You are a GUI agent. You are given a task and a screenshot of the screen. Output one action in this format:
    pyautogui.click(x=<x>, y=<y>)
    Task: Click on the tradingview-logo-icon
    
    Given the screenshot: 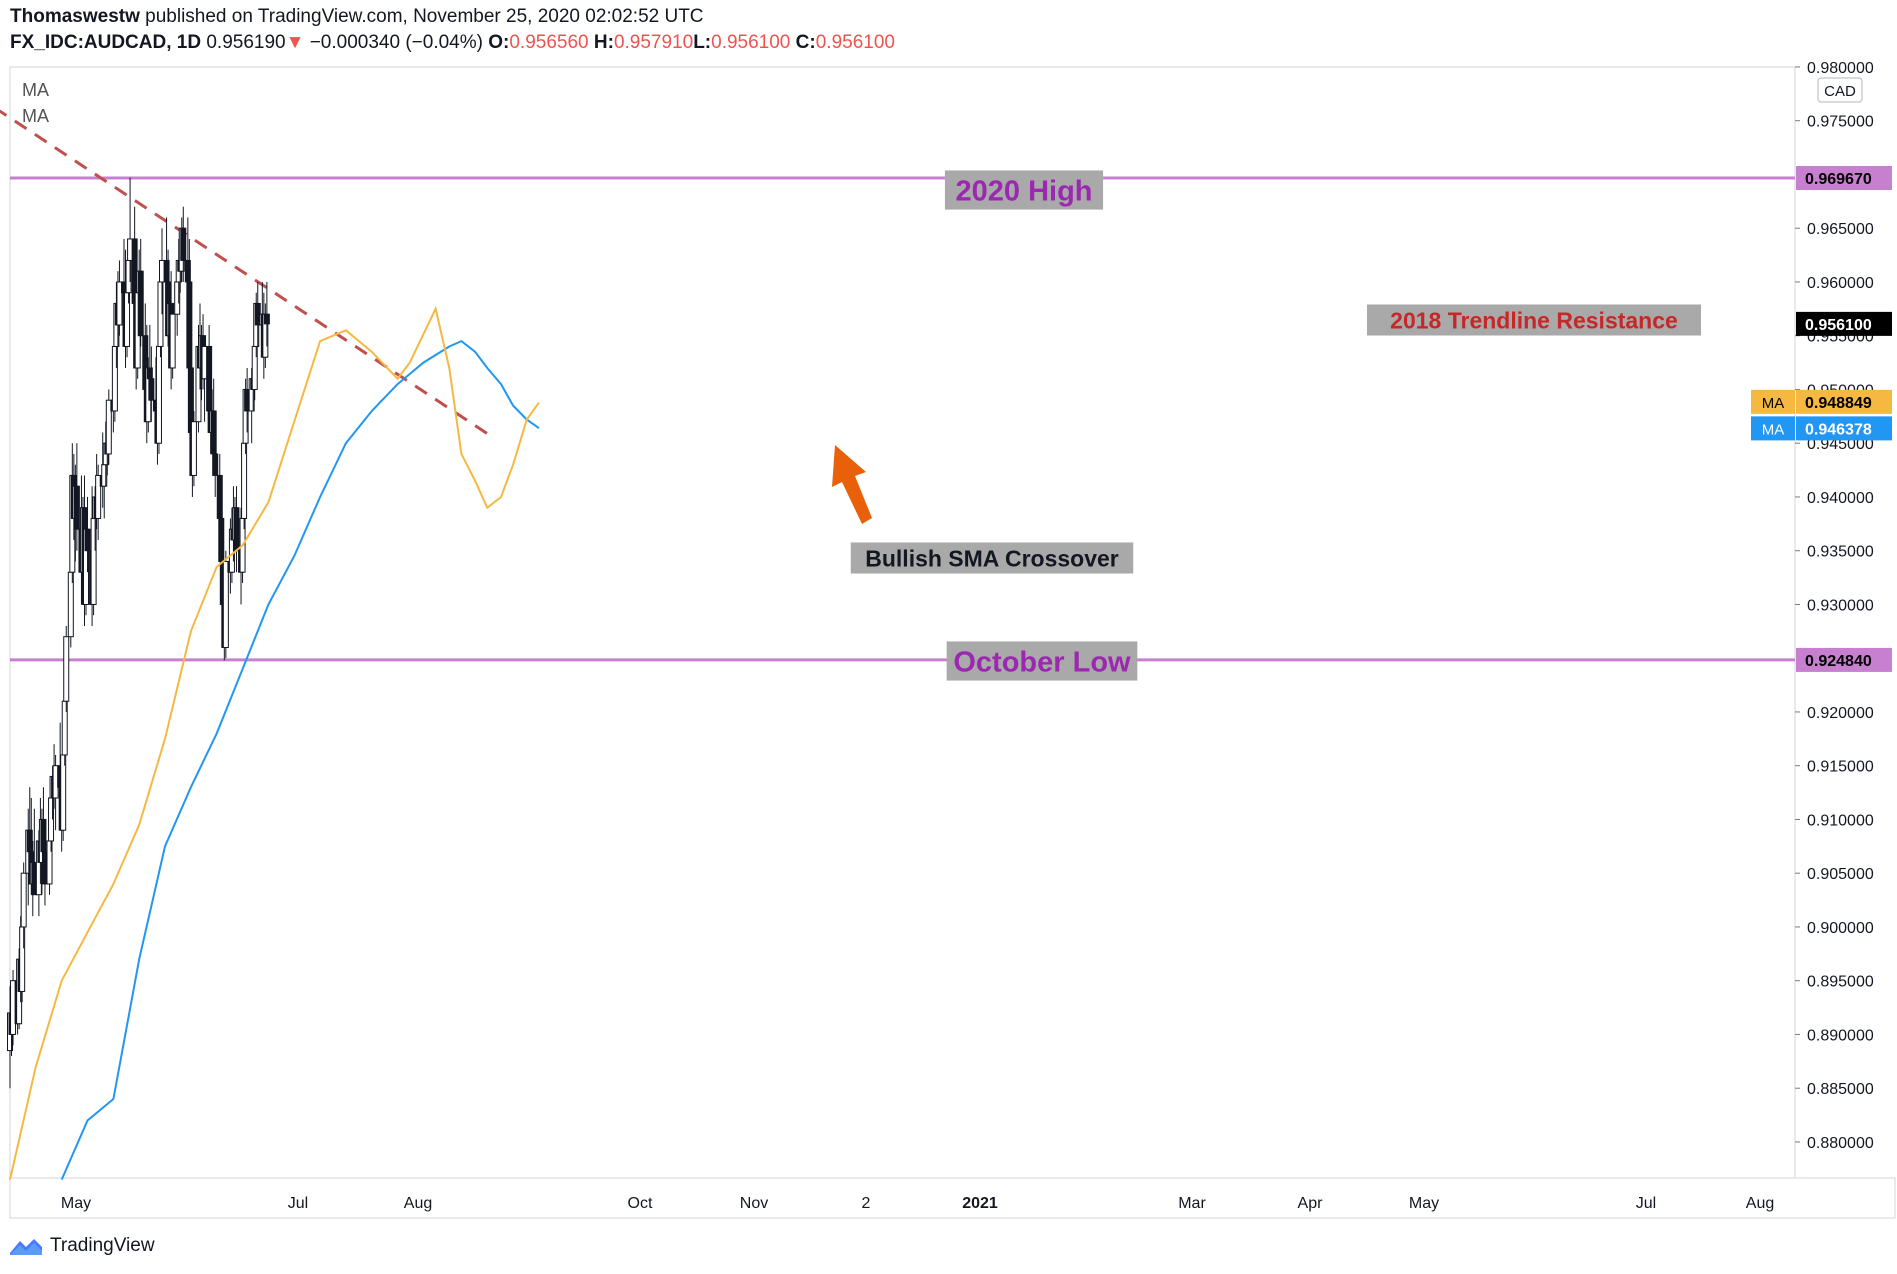 What is the action you would take?
    pyautogui.click(x=26, y=1247)
    